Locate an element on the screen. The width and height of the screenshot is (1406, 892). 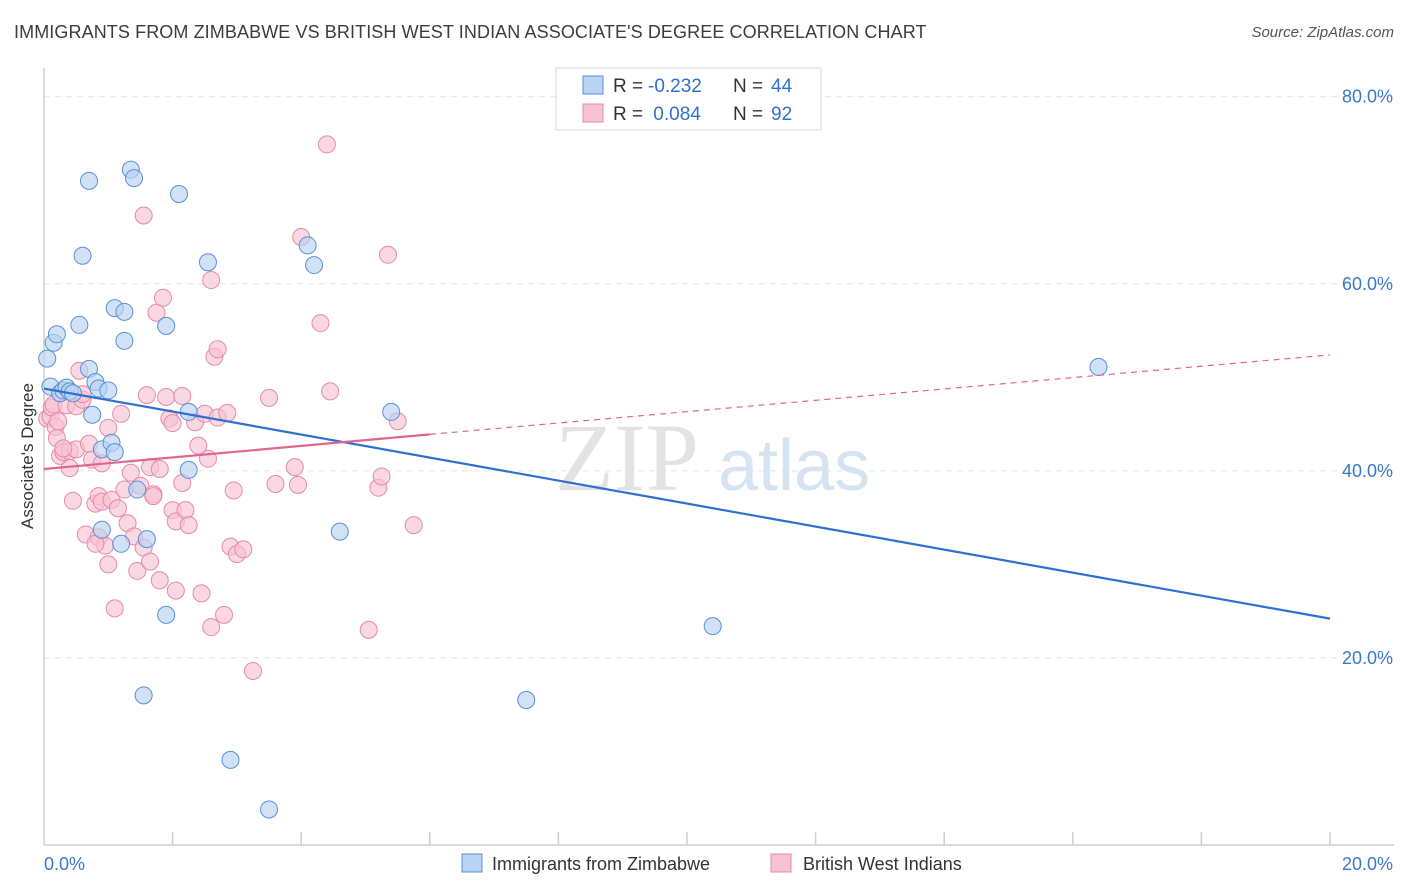
legend-r-label-2: R = is located at coordinates (628, 114).